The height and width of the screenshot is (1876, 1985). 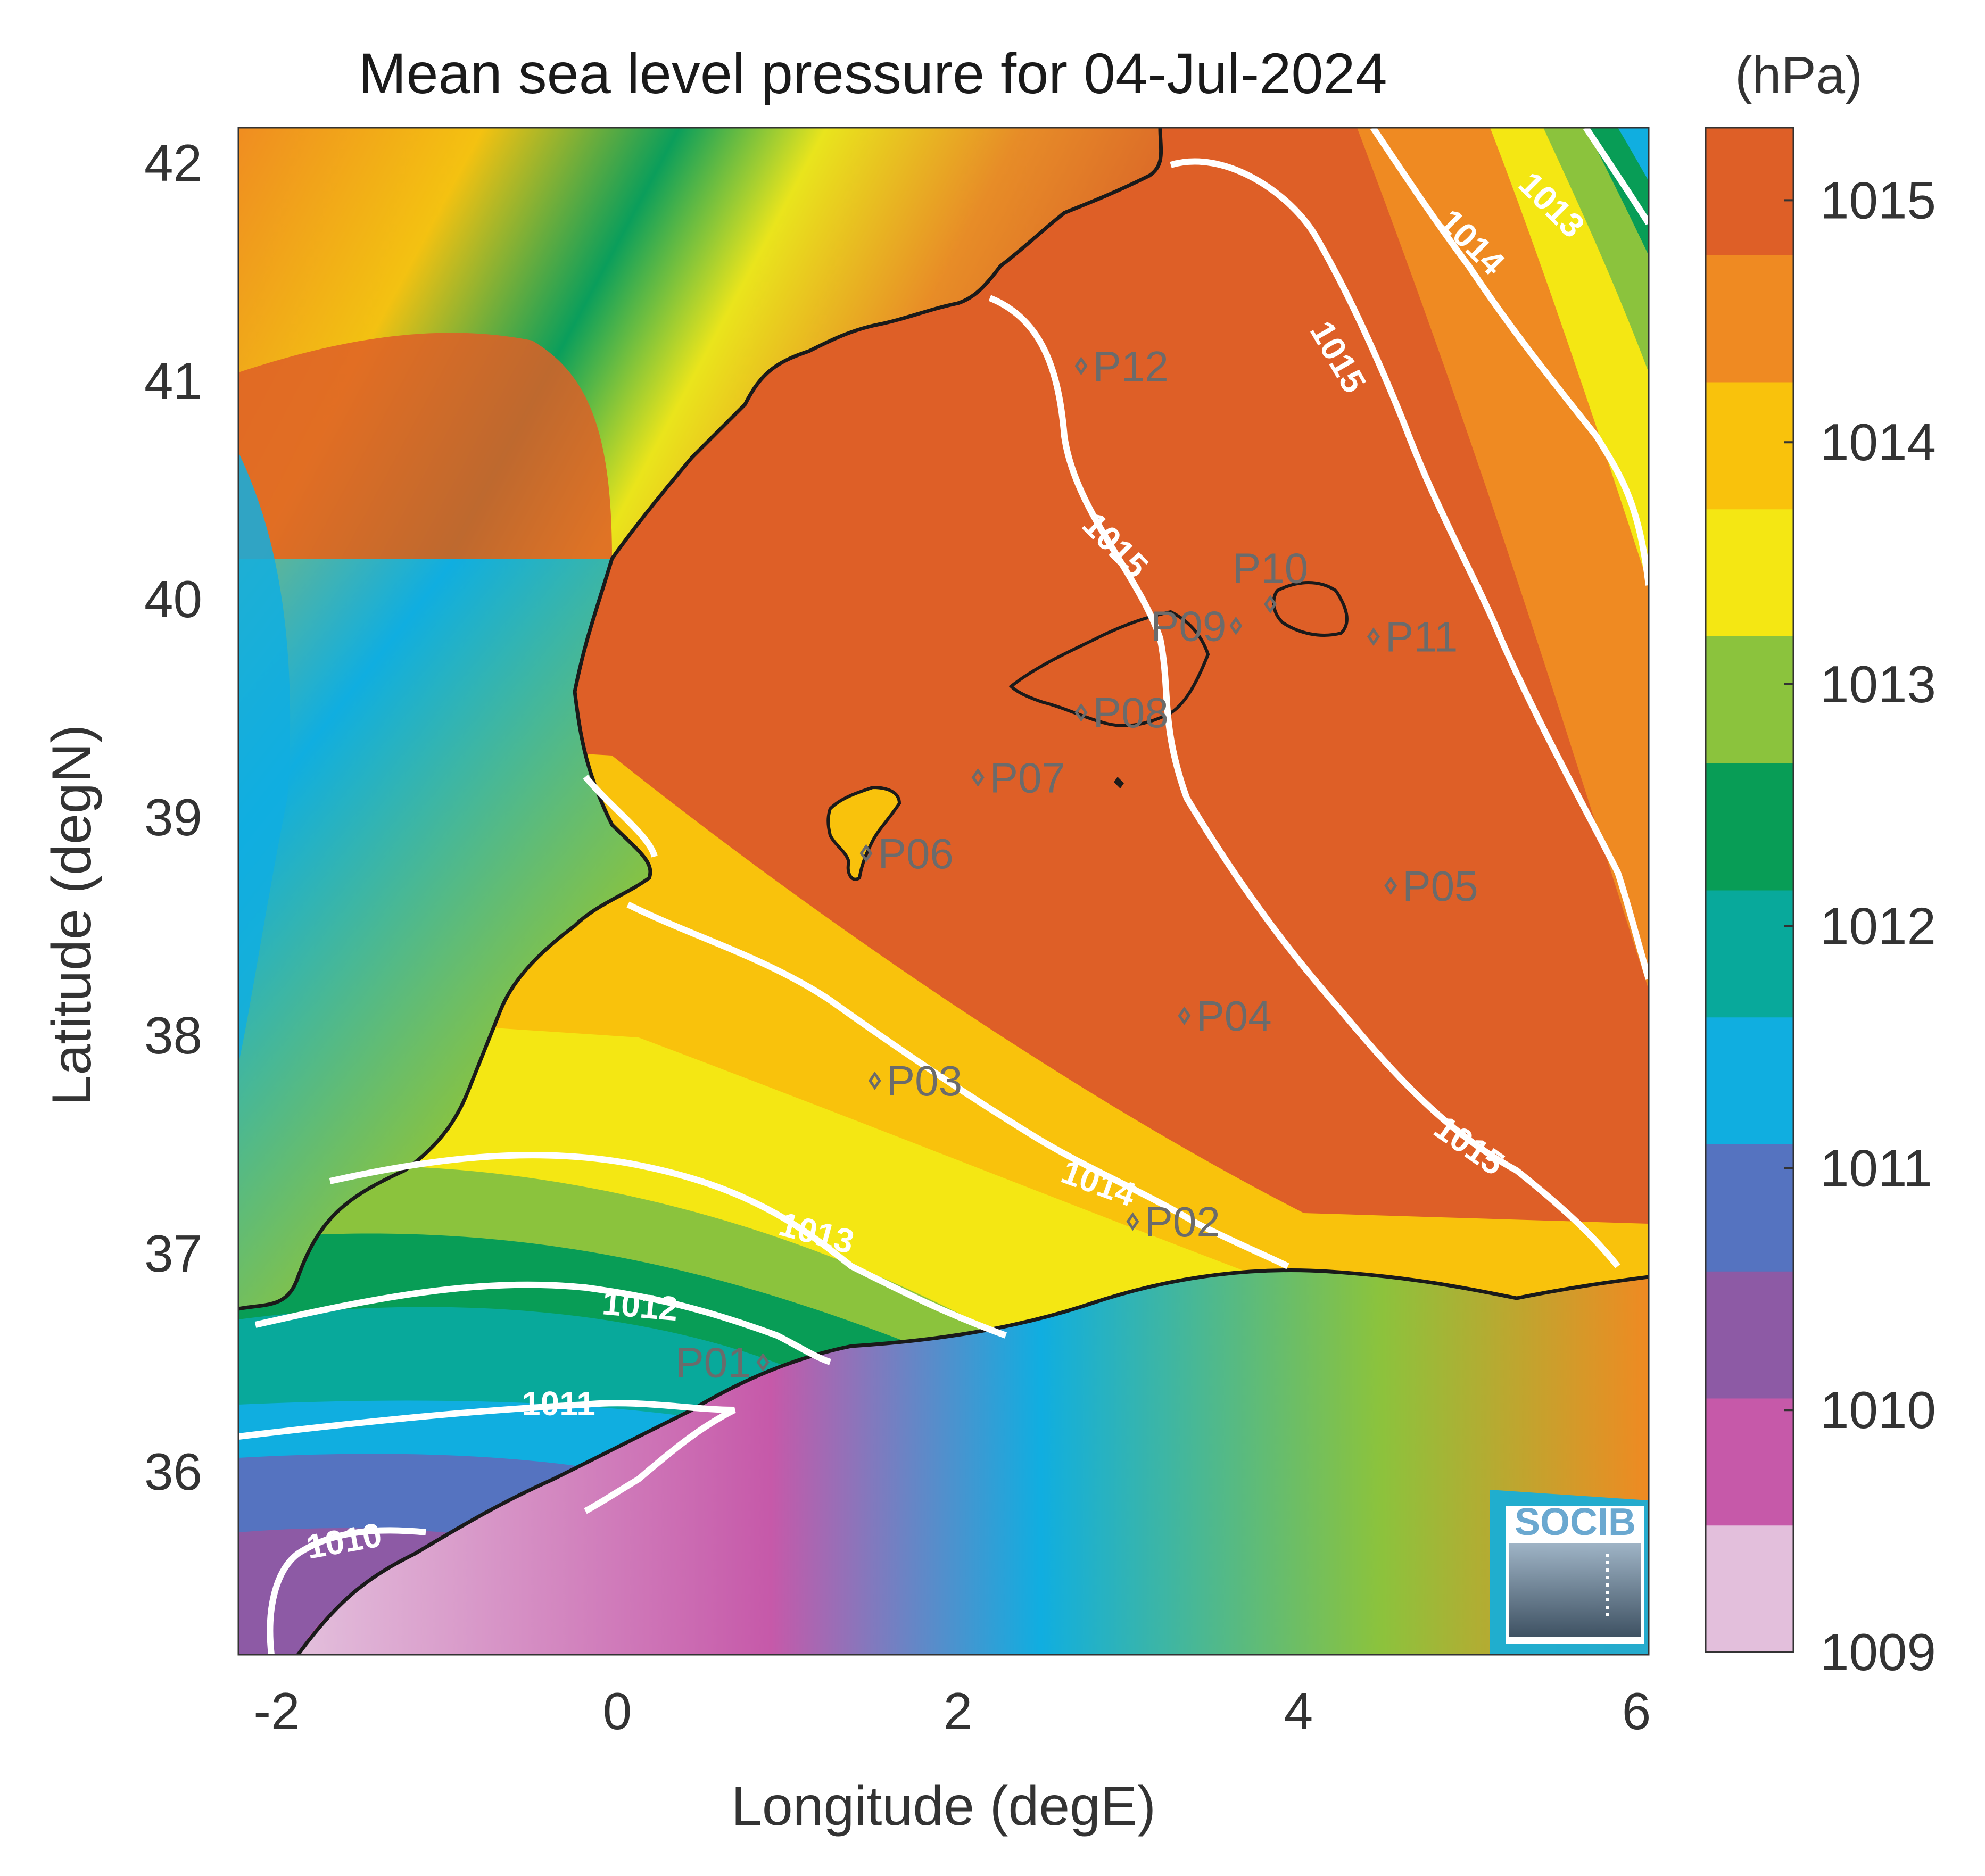 What do you see at coordinates (72, 915) in the screenshot?
I see `y-axis-label: Latitude (degN)` at bounding box center [72, 915].